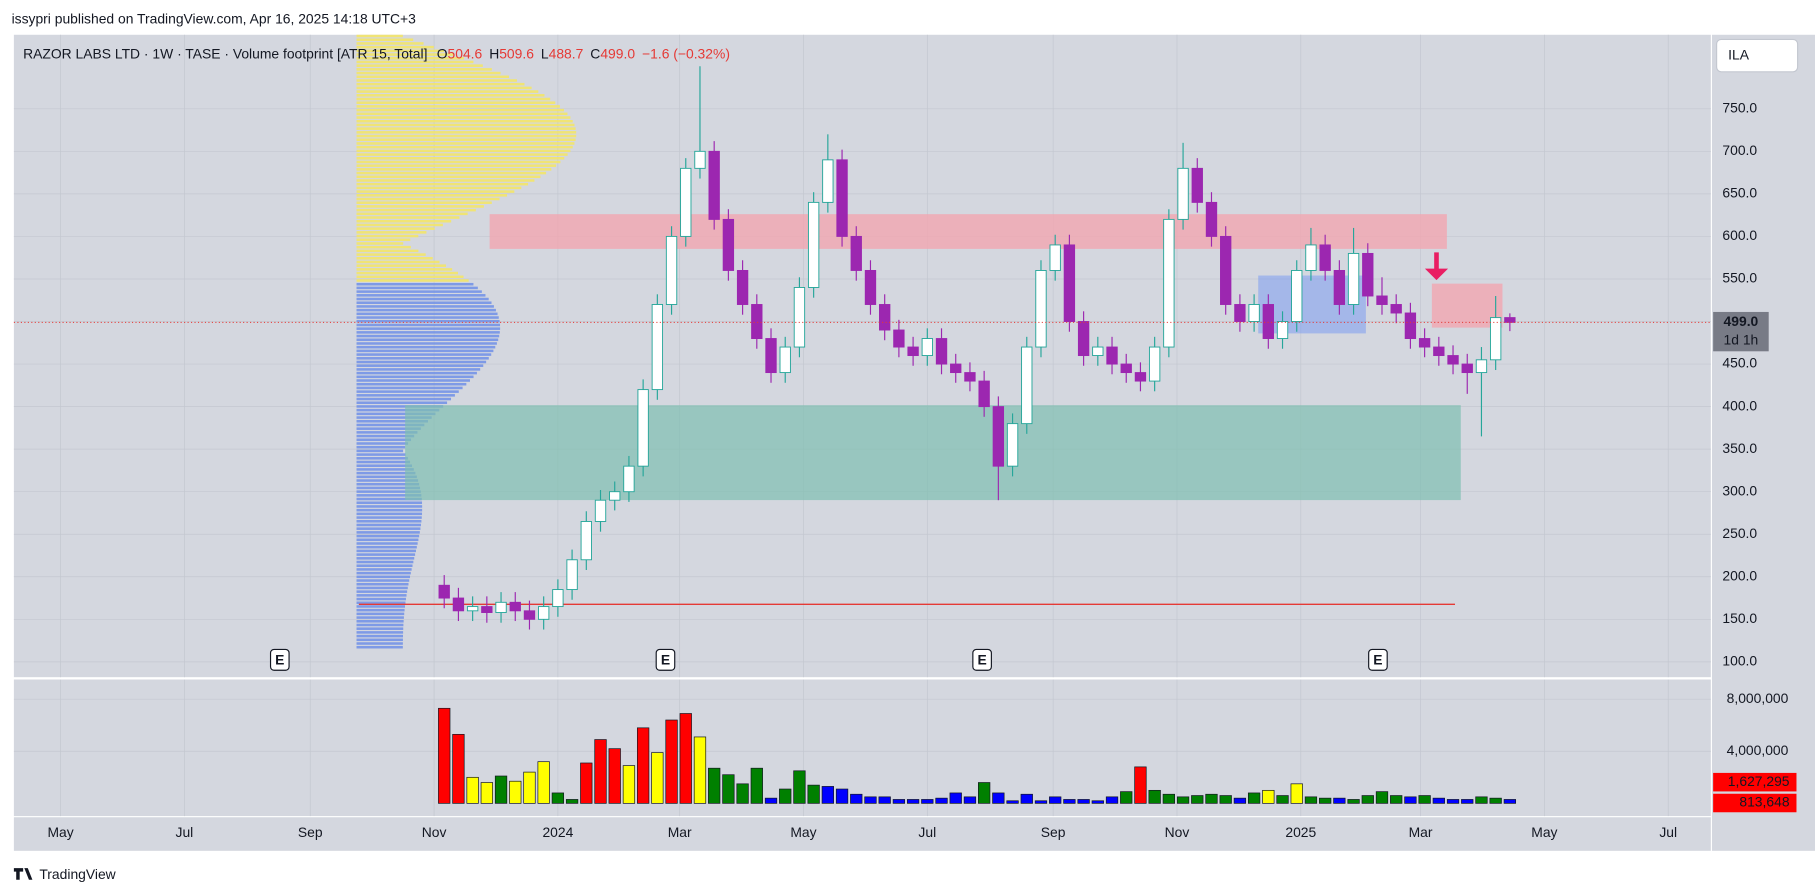 The height and width of the screenshot is (896, 1815). What do you see at coordinates (465, 53) in the screenshot?
I see `open: 504.6` at bounding box center [465, 53].